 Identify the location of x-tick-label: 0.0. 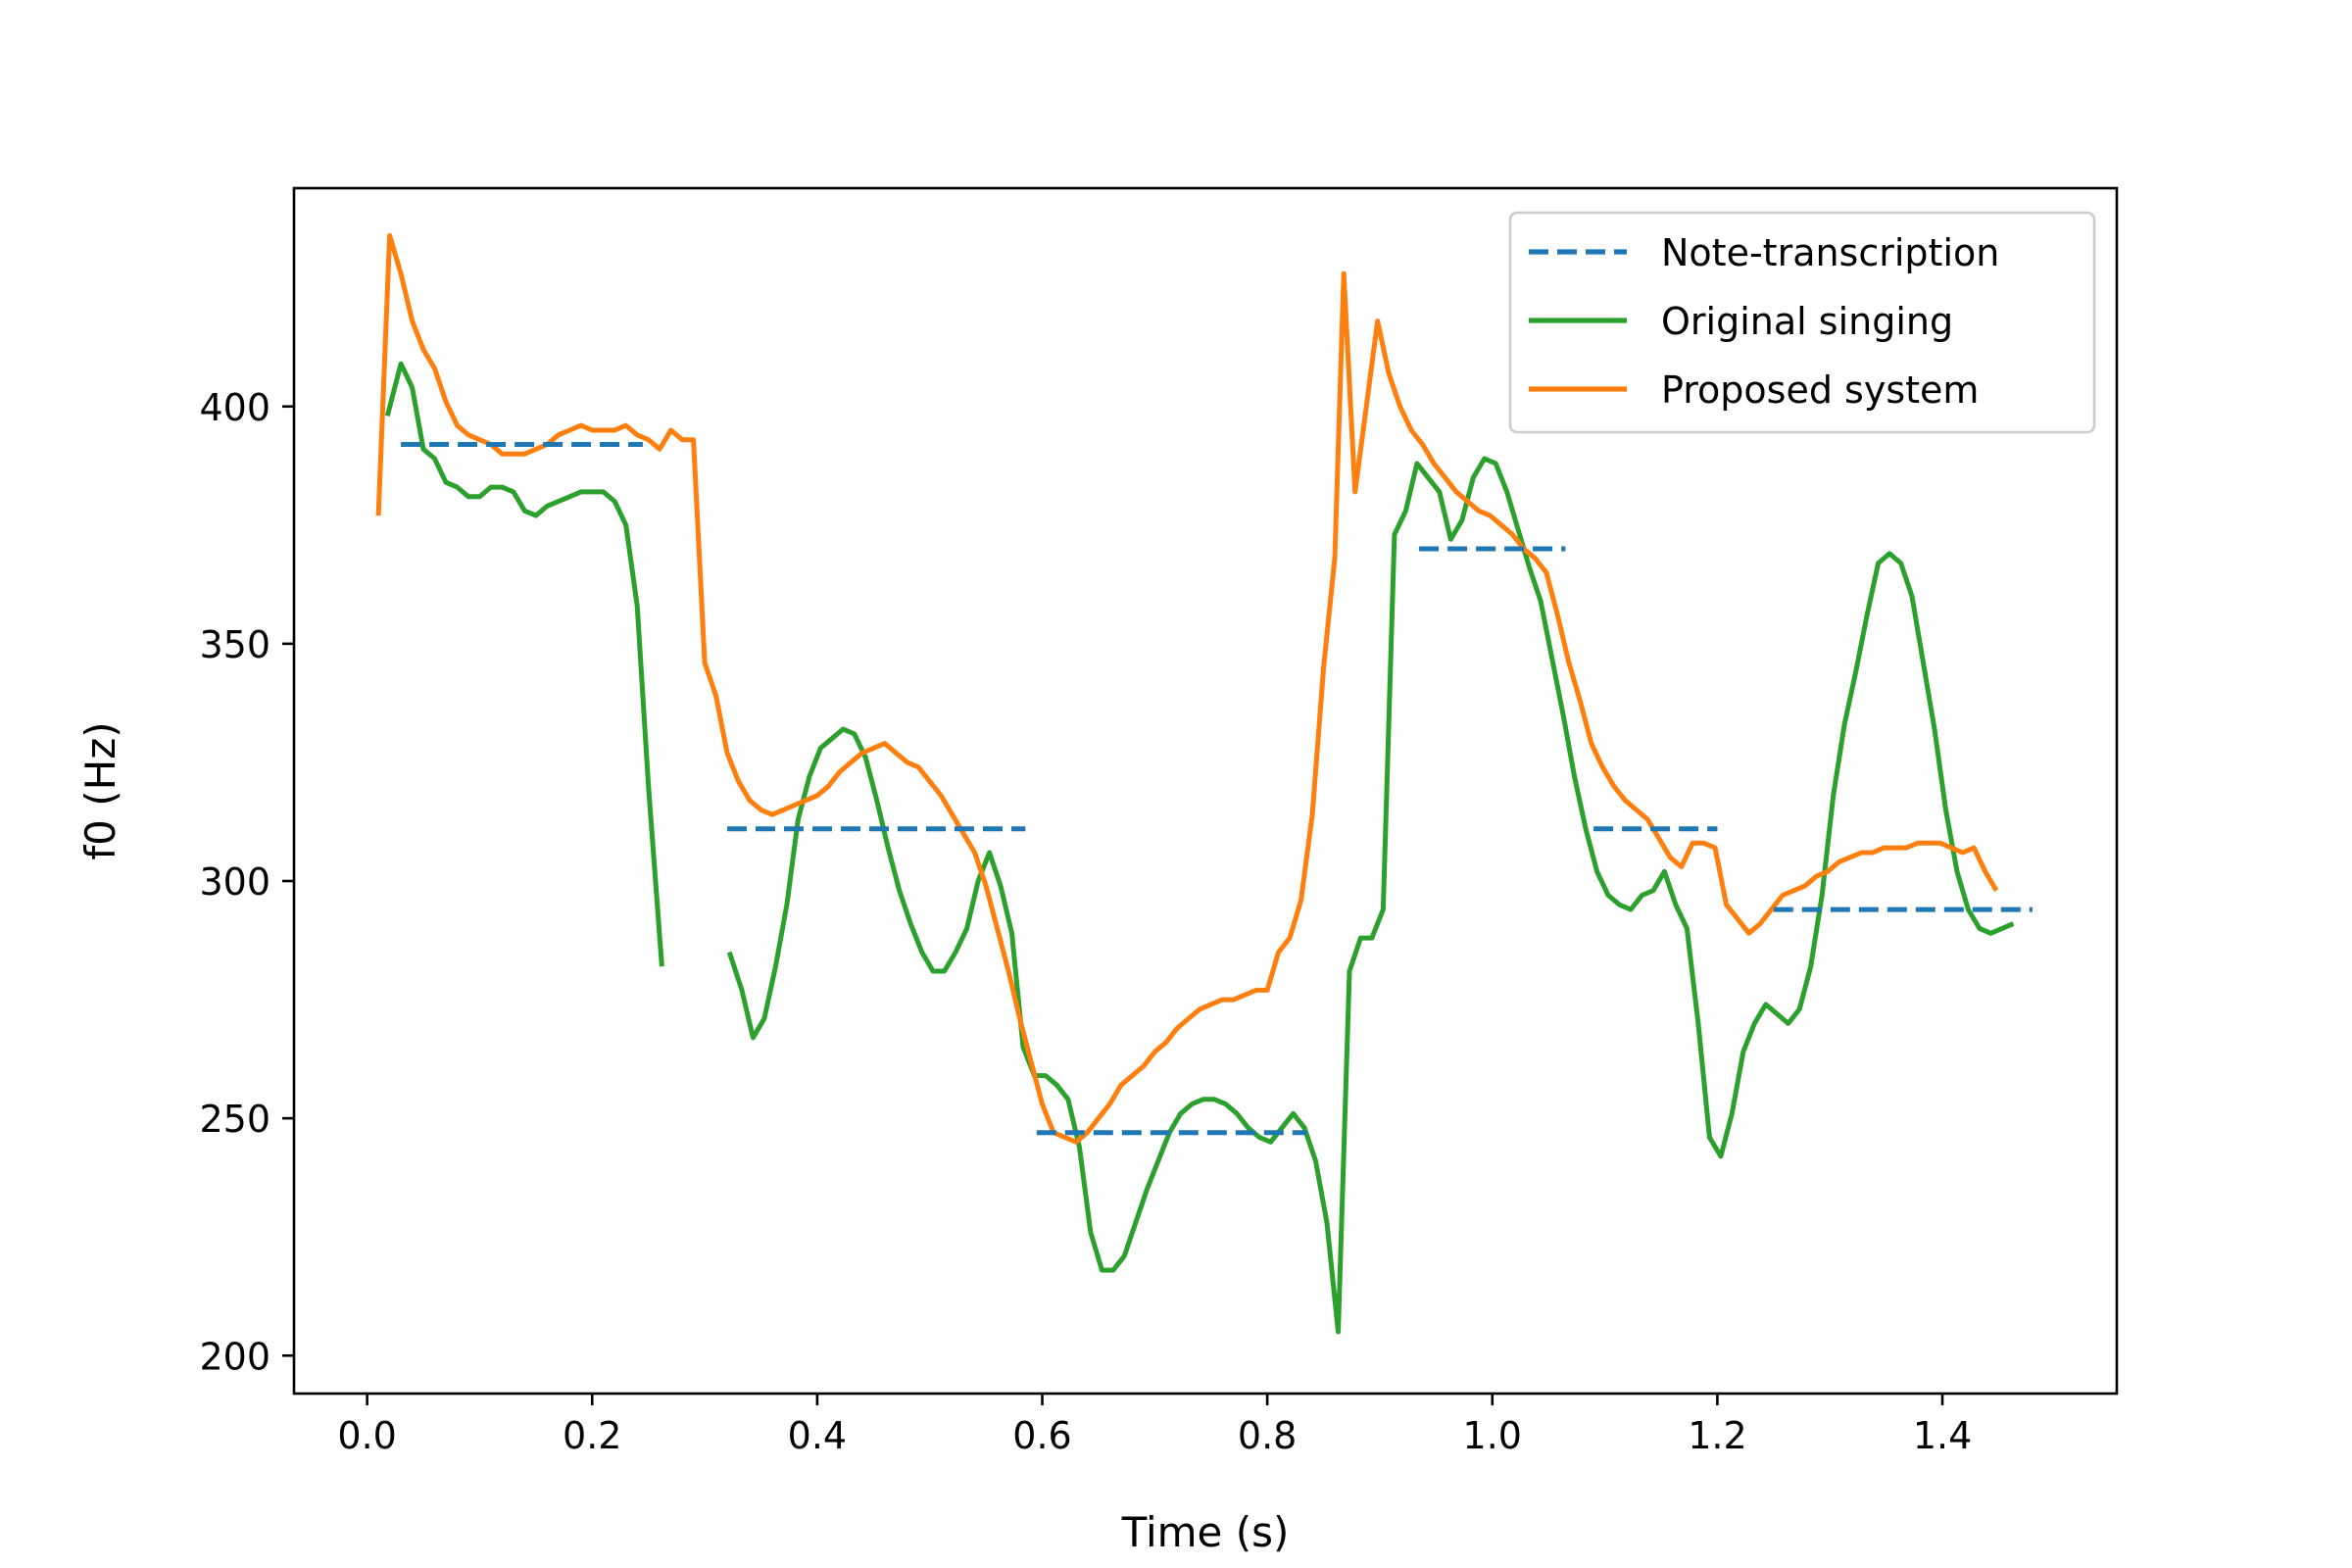
(366, 1435).